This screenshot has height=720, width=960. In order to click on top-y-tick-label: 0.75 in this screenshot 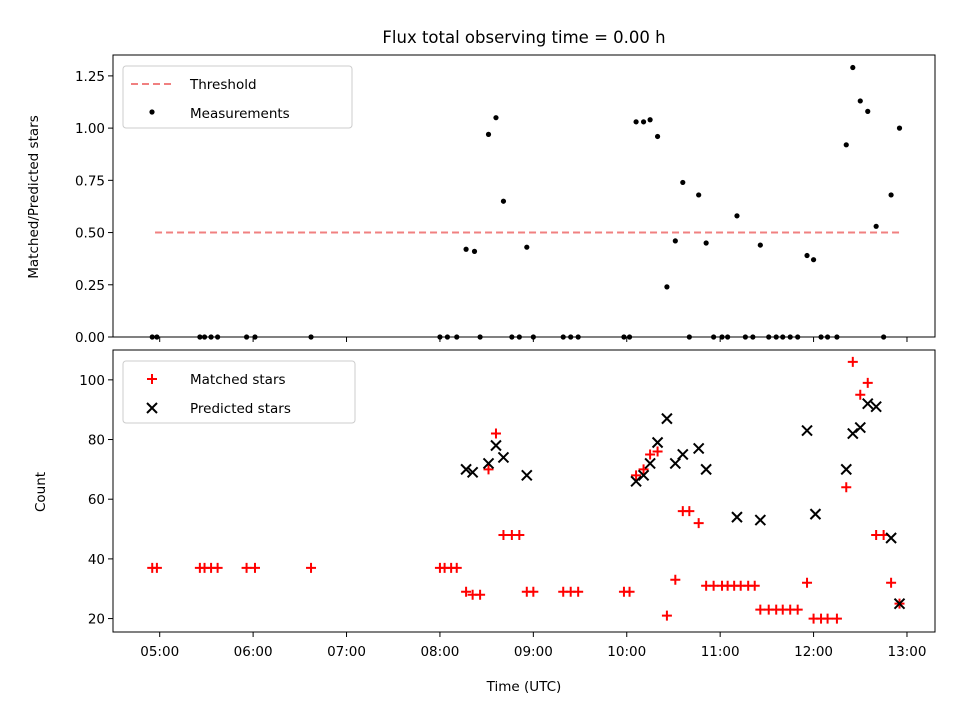, I will do `click(90, 181)`.